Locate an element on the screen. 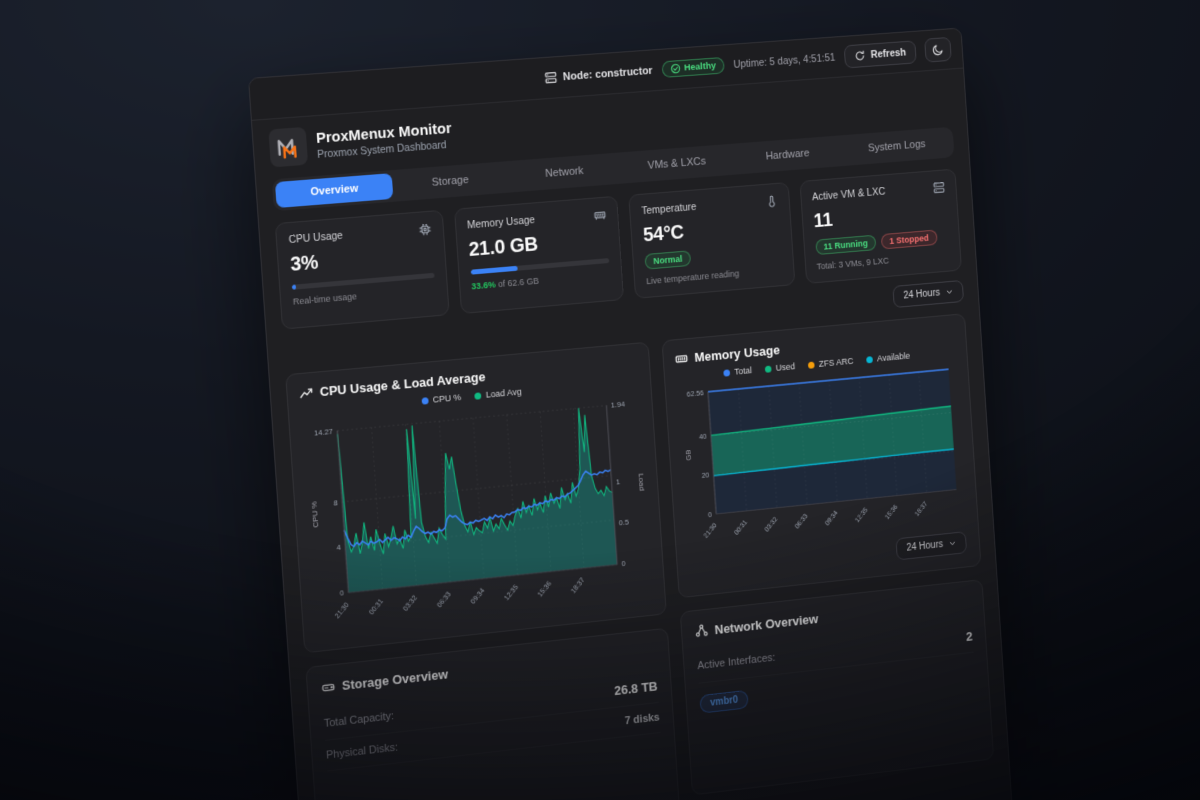 This screenshot has height=800, width=1200. interface-badge-vmbr0: vmbr0 is located at coordinates (724, 701).